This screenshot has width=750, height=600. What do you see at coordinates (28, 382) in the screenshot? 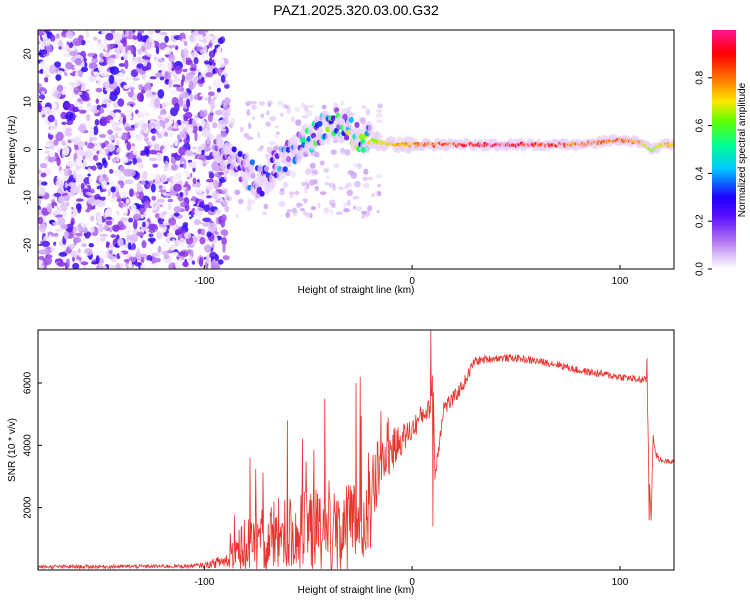
I see `snr-y-tick-label: 6000` at bounding box center [28, 382].